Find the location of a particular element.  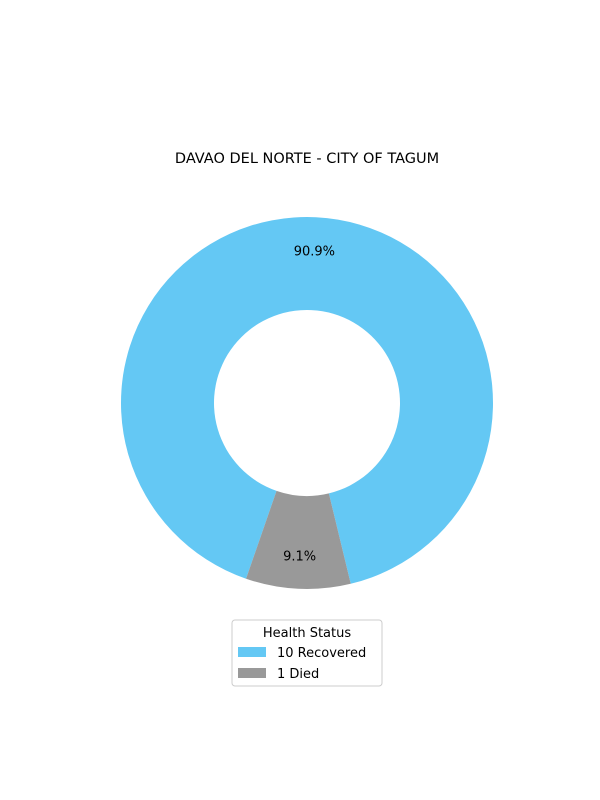

percent-labels: 90.9% 9.1% is located at coordinates (309, 405).